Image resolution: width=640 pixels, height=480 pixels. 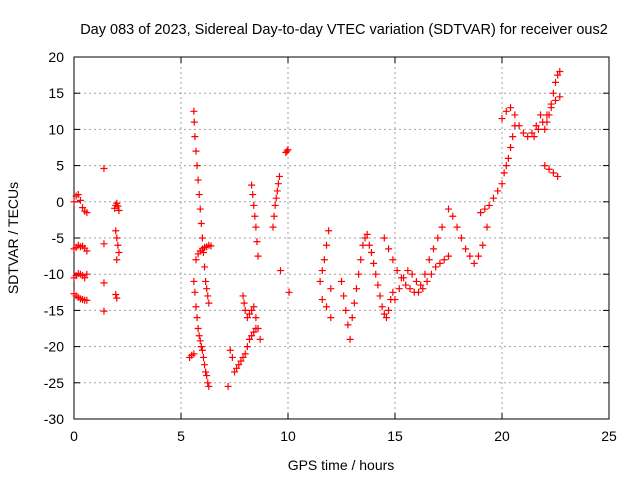 I want to click on y-tick-label: -10, so click(x=54, y=274).